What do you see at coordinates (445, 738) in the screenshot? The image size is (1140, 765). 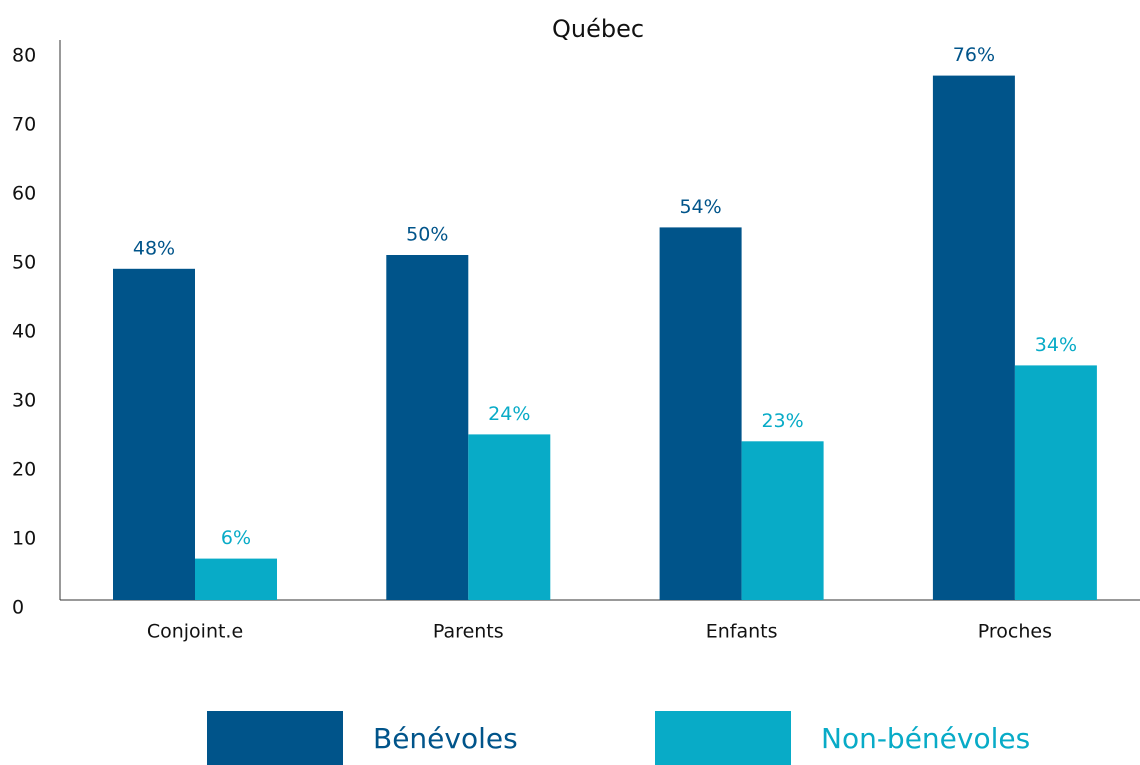 I see `legend-label: Bénévoles` at bounding box center [445, 738].